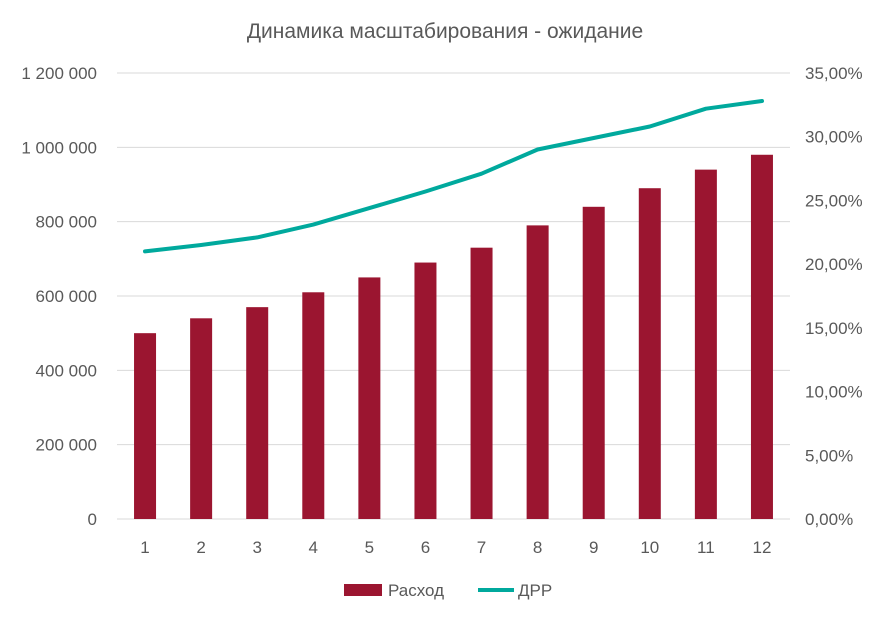 The height and width of the screenshot is (623, 890). What do you see at coordinates (369, 547) in the screenshot?
I see `x-tick-label: 5` at bounding box center [369, 547].